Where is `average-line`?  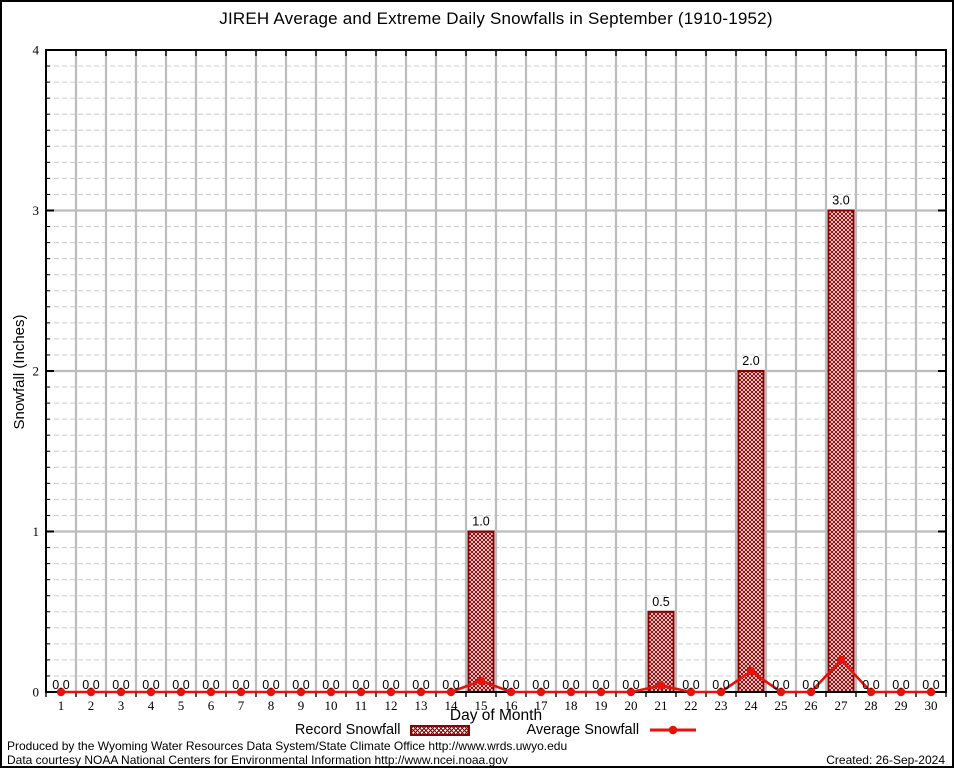
average-line is located at coordinates (496, 676).